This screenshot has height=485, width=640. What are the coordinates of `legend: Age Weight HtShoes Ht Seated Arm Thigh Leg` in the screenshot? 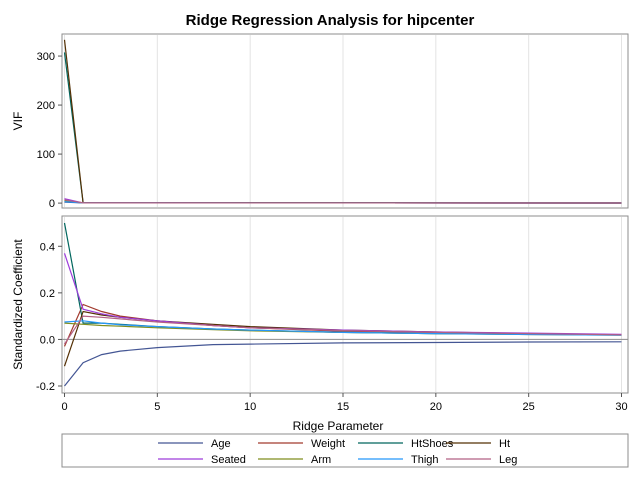 It's located at (345, 450).